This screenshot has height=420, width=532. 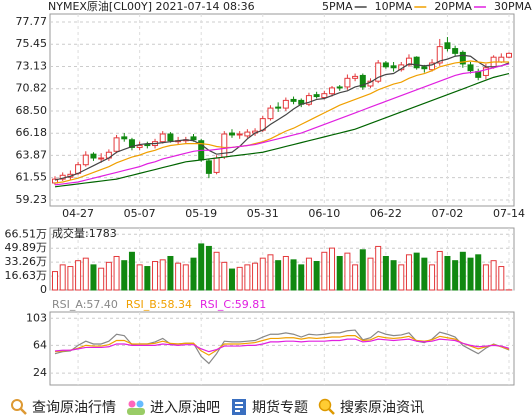 I want to click on y-tick-label: 64, so click(x=40, y=344).